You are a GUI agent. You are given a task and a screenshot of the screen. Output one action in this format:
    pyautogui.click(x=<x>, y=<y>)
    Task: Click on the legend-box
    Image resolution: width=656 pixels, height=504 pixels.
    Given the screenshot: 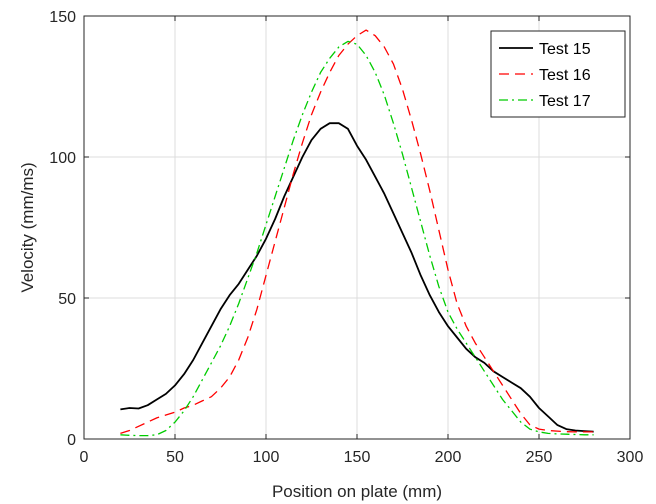 What is the action you would take?
    pyautogui.click(x=558, y=74)
    